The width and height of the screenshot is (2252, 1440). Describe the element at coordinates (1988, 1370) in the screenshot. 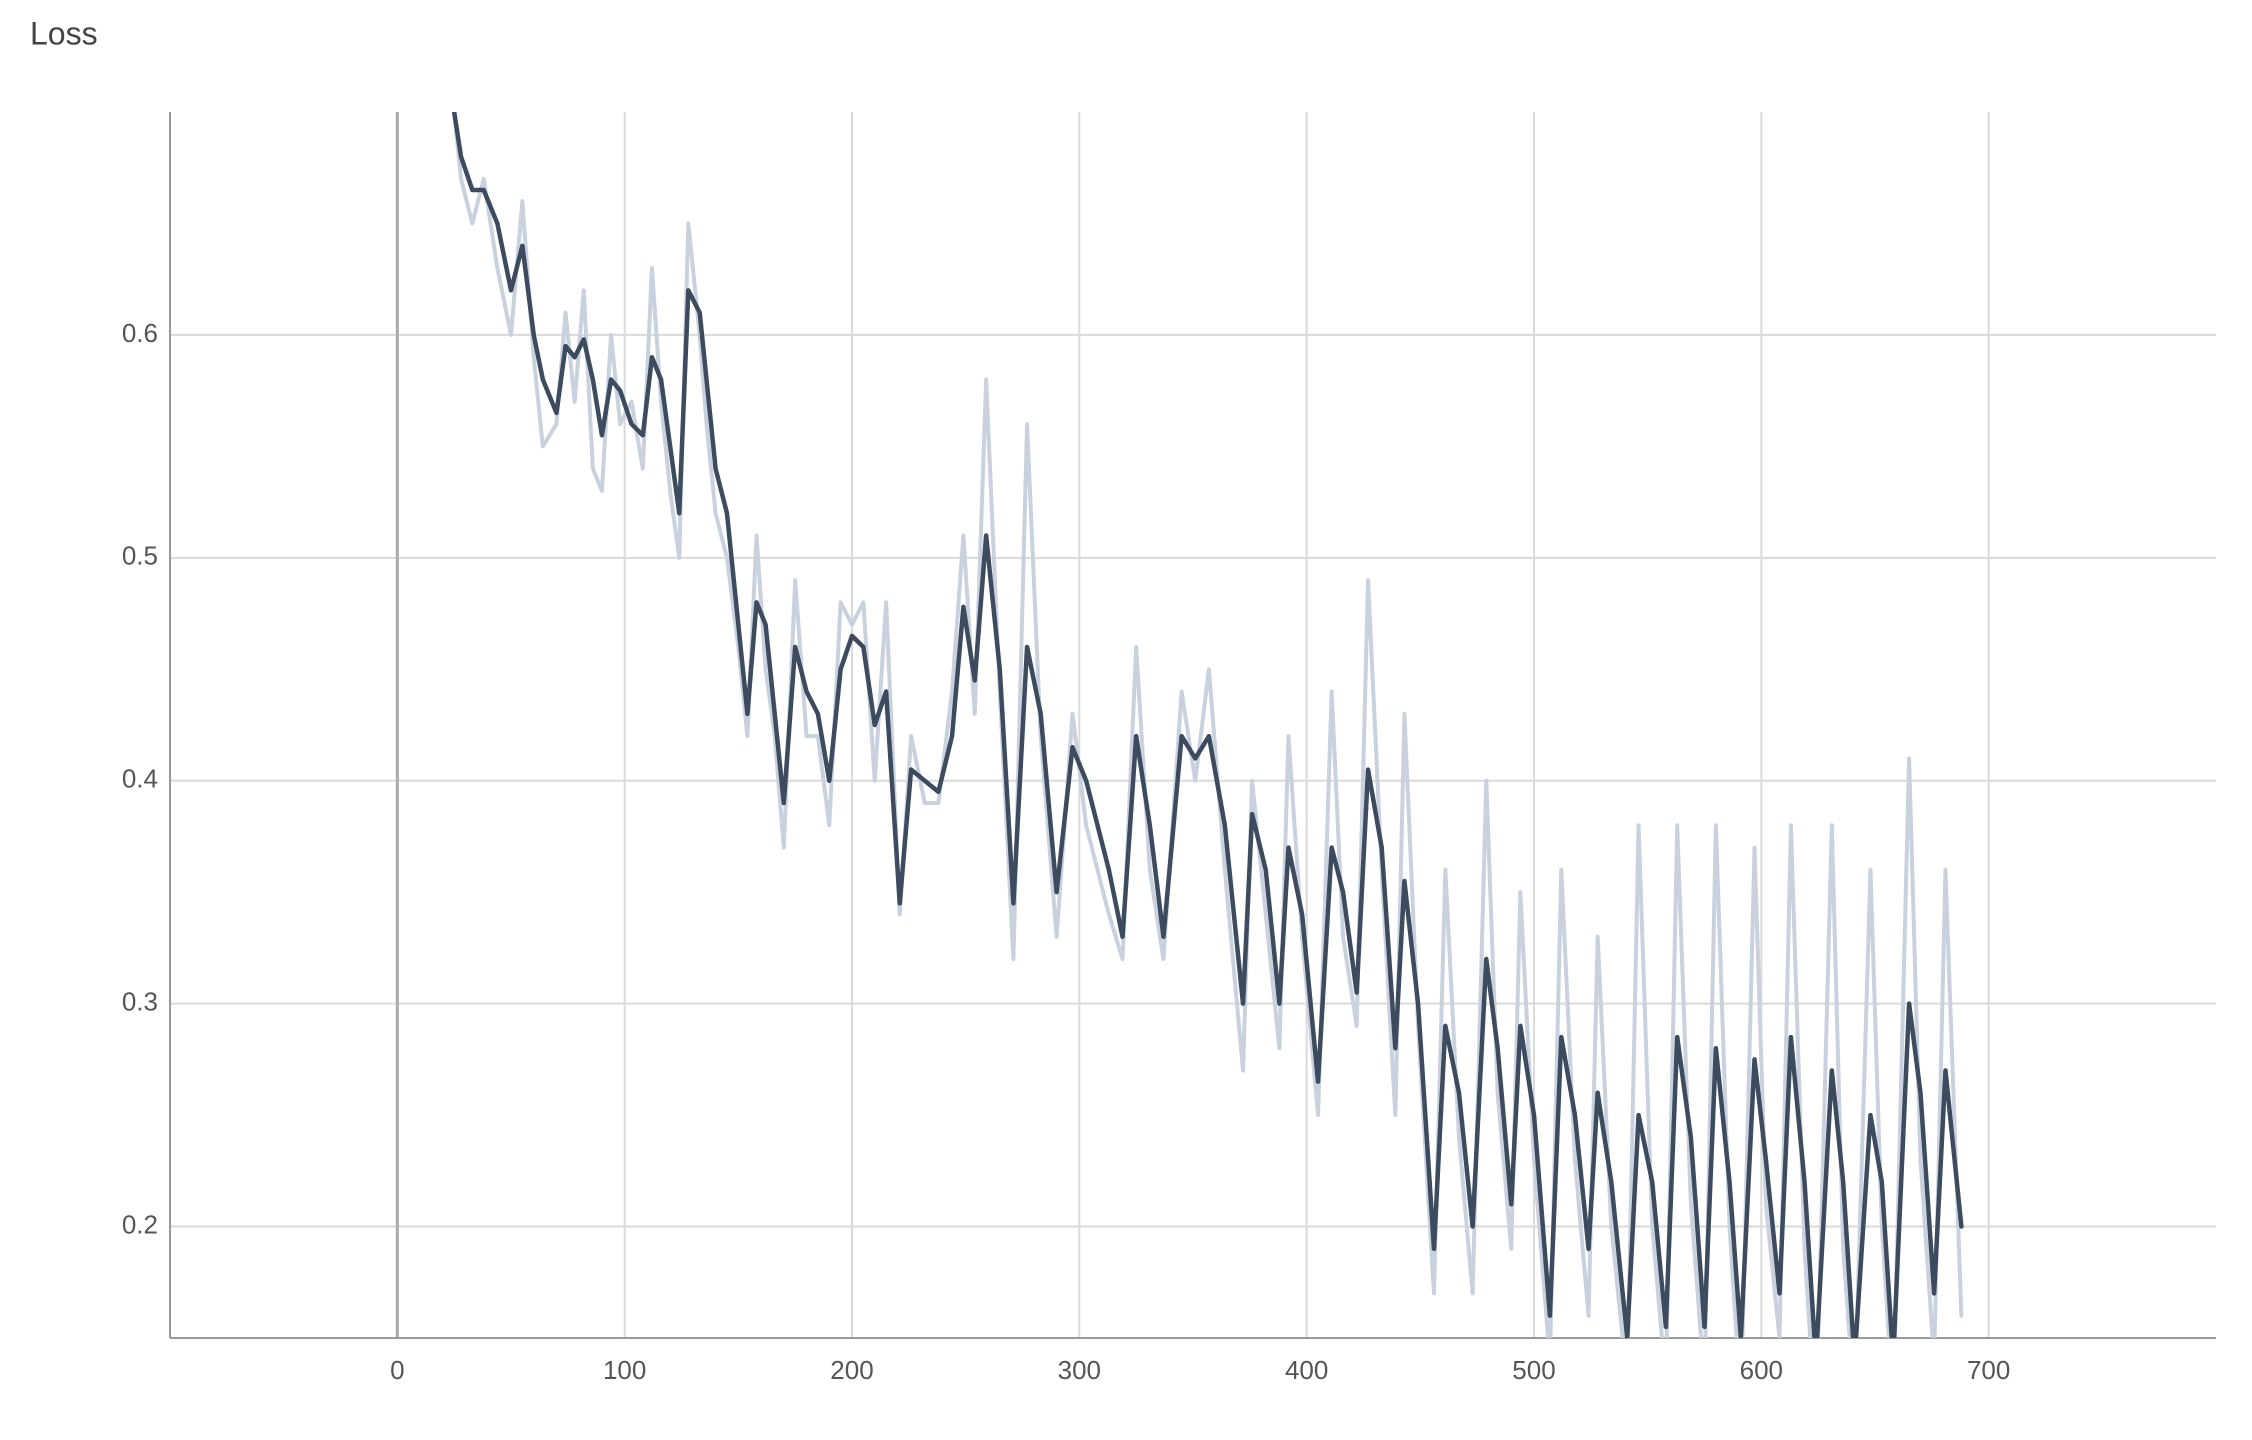

I see `x-tick-label: 700` at that location.